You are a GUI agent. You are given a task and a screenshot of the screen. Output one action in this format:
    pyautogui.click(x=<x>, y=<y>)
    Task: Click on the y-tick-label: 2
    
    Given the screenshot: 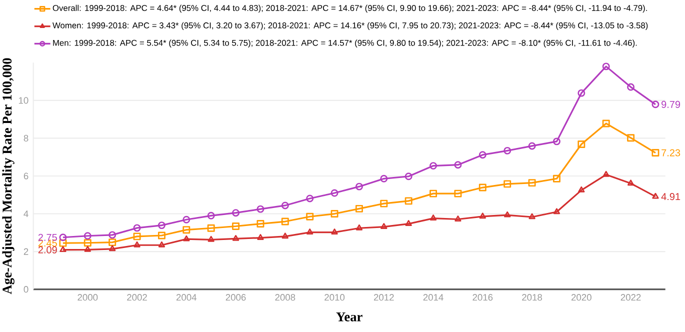 What is the action you would take?
    pyautogui.click(x=26, y=251)
    